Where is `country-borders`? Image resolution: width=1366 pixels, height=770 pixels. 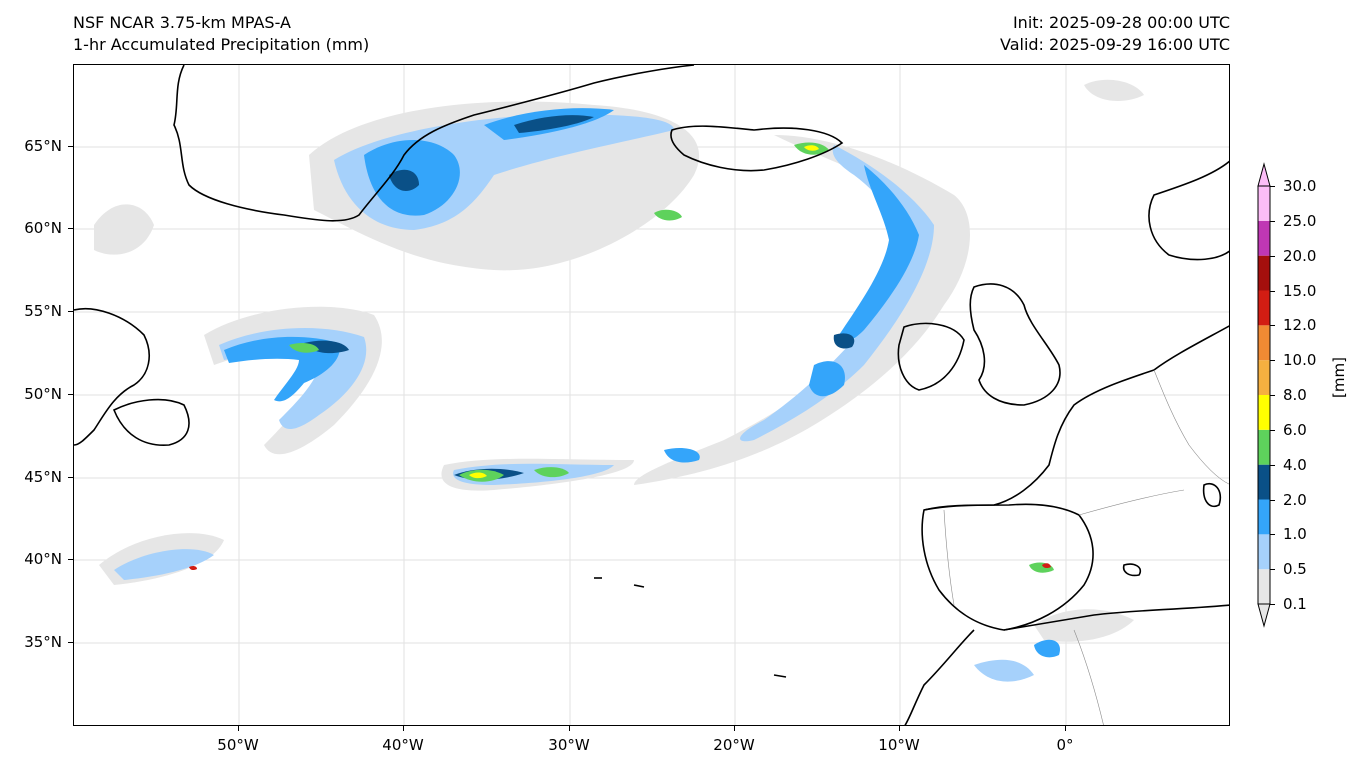
country-borders is located at coordinates (1086, 547).